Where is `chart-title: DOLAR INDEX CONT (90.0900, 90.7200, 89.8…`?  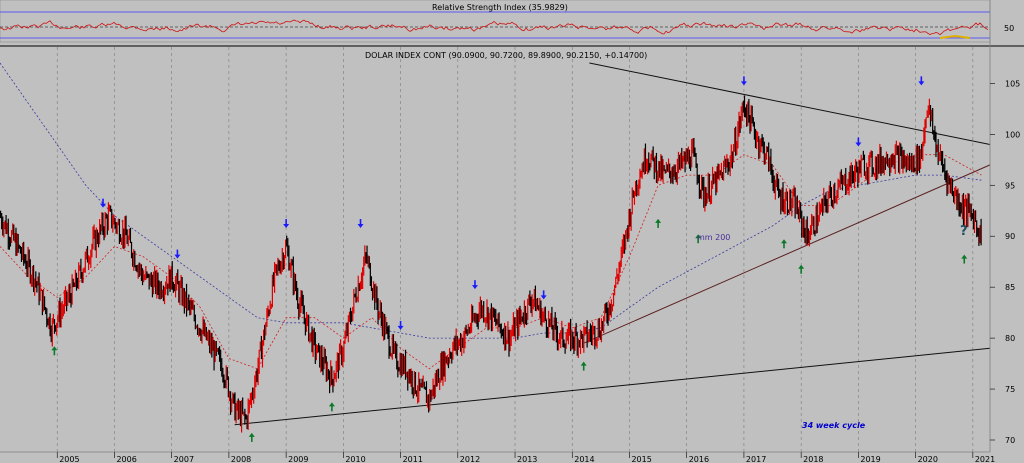
chart-title: DOLAR INDEX CONT (90.0900, 90.7200, 89.8… is located at coordinates (506, 55).